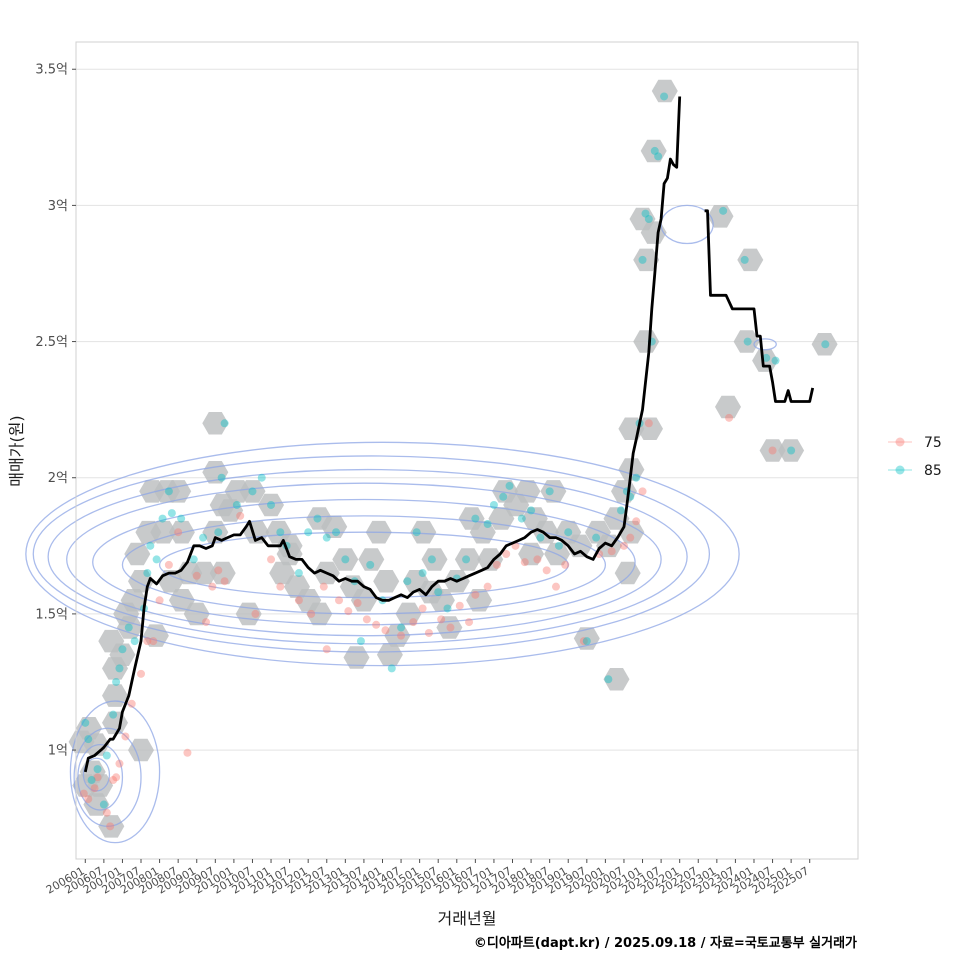 The height and width of the screenshot is (964, 960). I want to click on y-axis-title: 매매가(원), so click(16, 450).